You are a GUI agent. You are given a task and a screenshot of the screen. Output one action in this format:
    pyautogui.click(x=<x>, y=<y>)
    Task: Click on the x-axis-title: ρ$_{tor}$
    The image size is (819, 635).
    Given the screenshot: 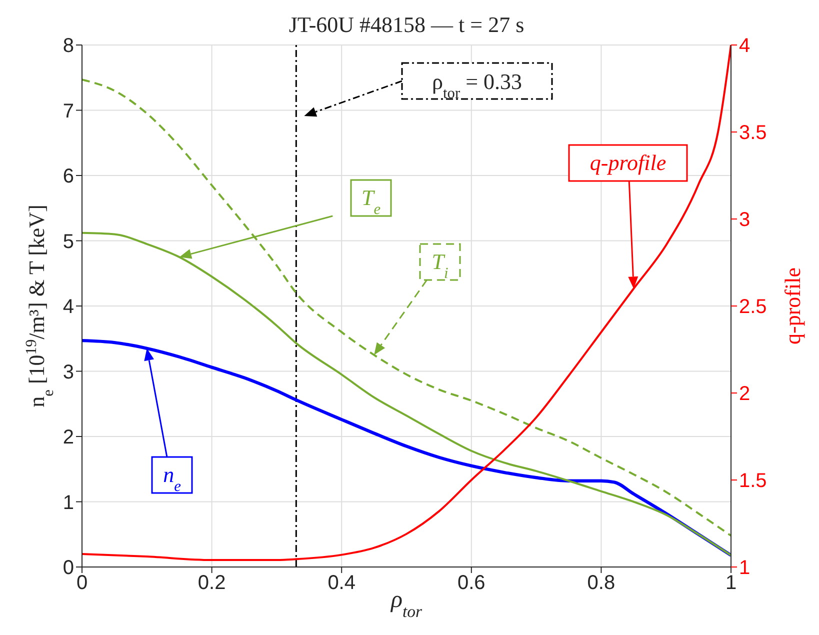 What is the action you would take?
    pyautogui.click(x=406, y=603)
    